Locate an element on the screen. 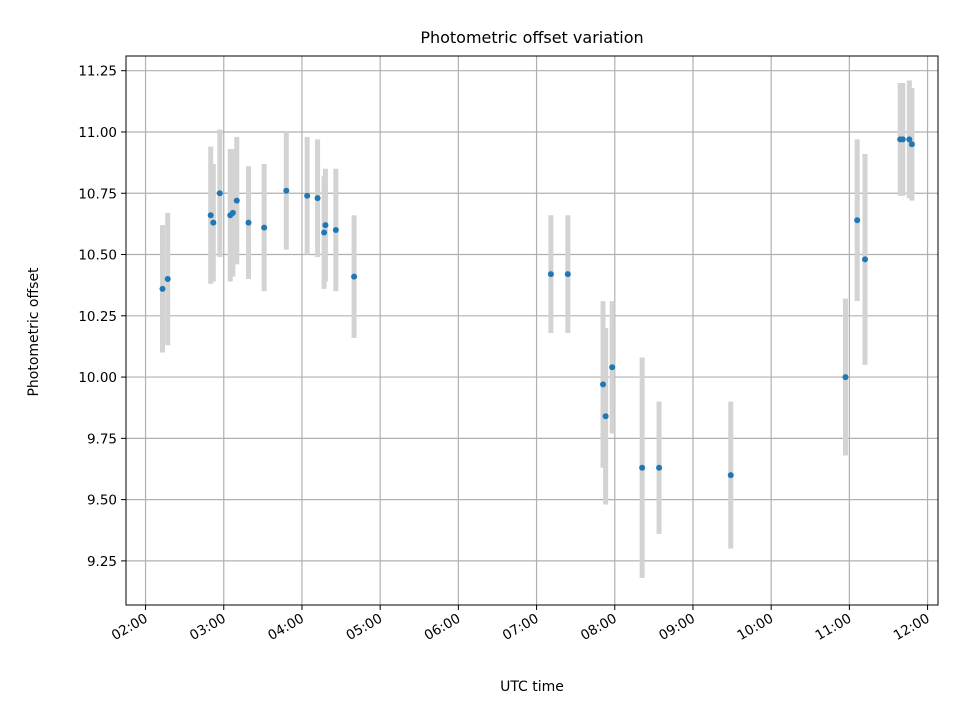  y-tick-label: 9.50 is located at coordinates (102, 501).